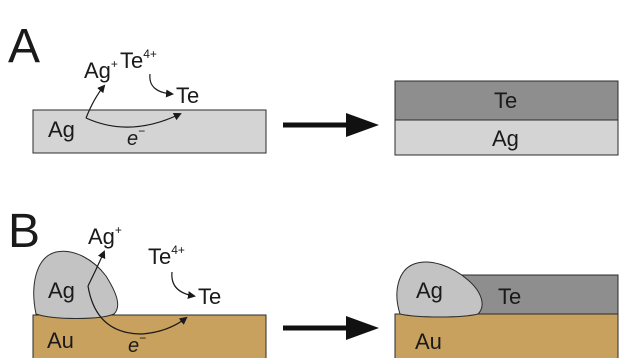 The width and height of the screenshot is (619, 358). I want to click on panel-a-te-layer, so click(506, 100).